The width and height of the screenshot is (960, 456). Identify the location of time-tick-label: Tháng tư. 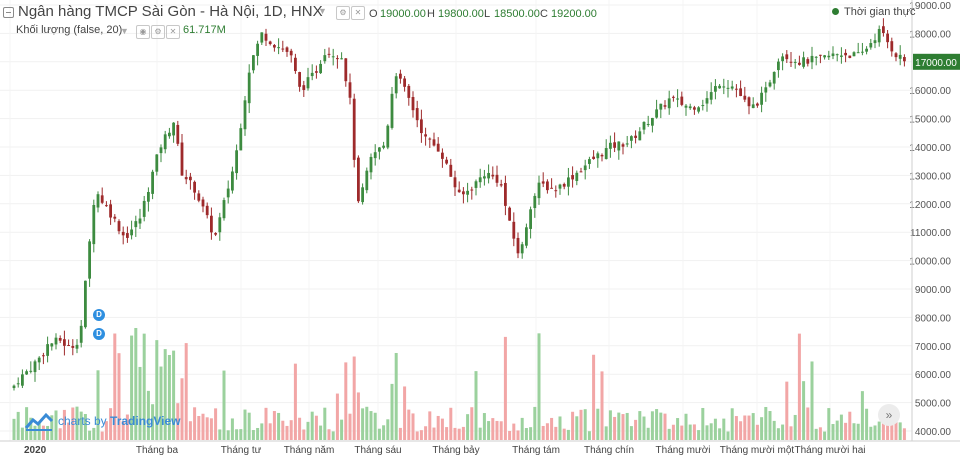
(241, 450).